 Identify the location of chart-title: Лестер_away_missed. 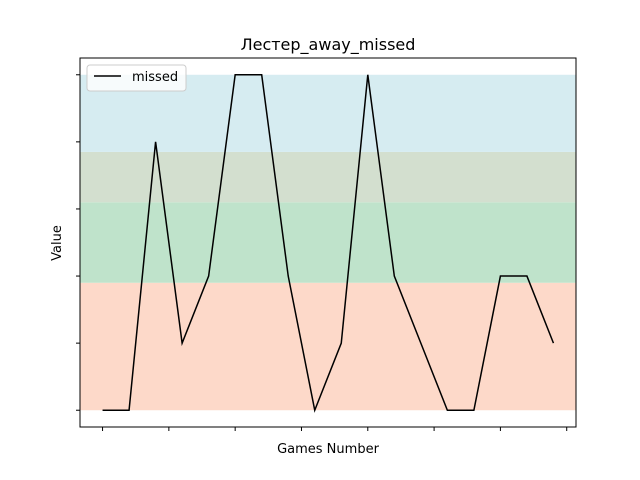
(328, 45).